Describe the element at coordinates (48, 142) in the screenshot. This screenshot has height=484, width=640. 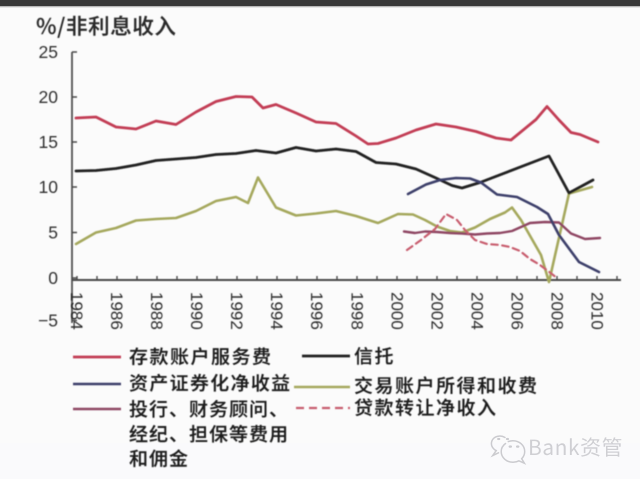
I see `svg-text: 15` at that location.